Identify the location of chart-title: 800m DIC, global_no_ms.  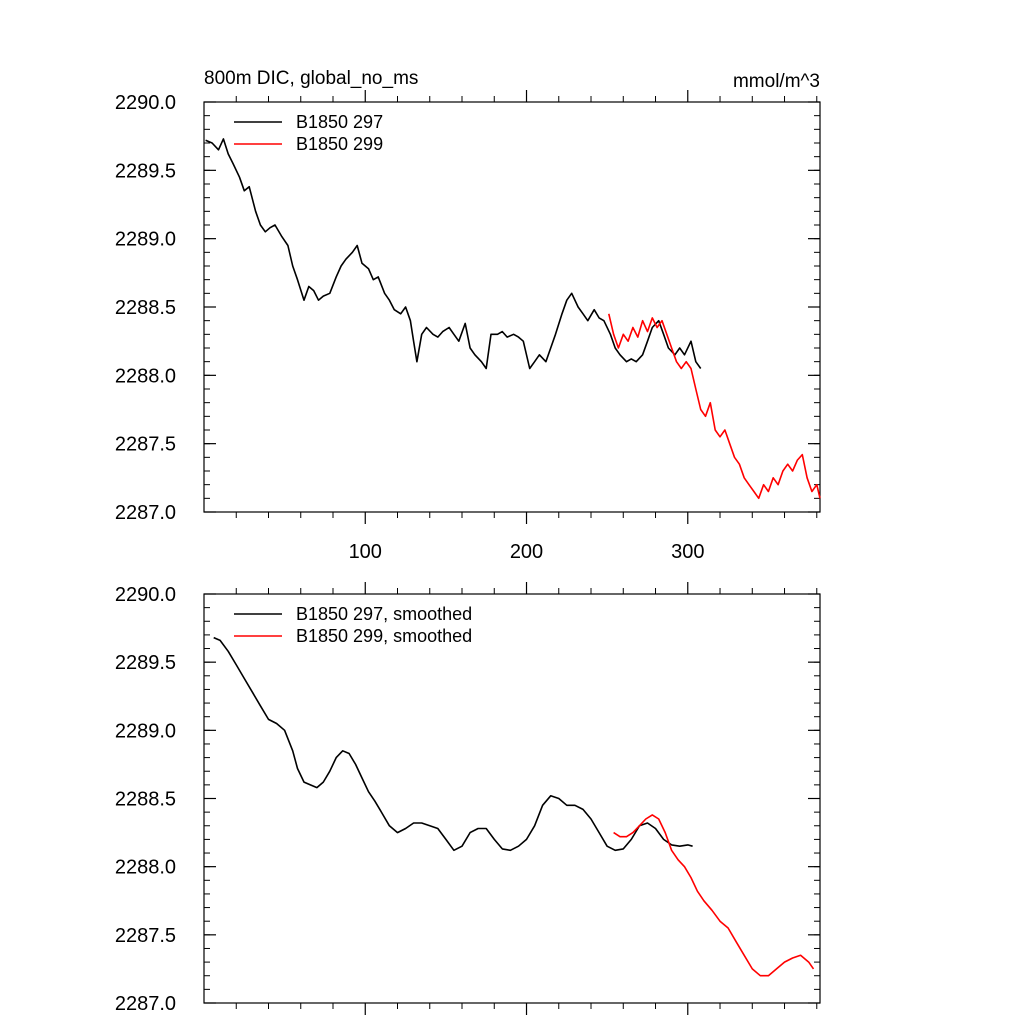
(311, 78).